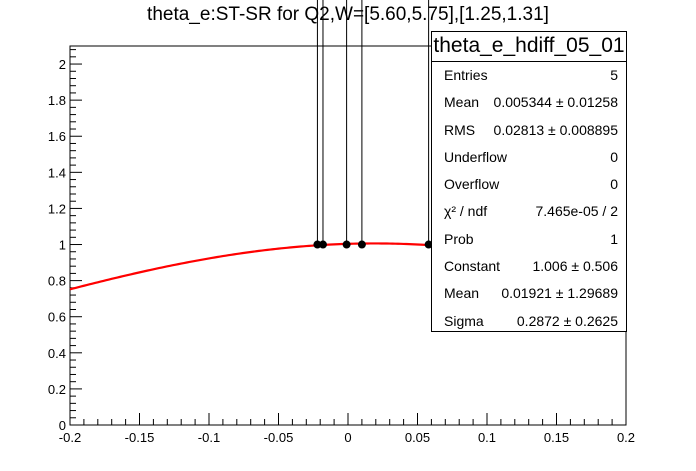 The height and width of the screenshot is (471, 696). What do you see at coordinates (576, 211) in the screenshot?
I see `stats-value: 7.465e-05 / 2` at bounding box center [576, 211].